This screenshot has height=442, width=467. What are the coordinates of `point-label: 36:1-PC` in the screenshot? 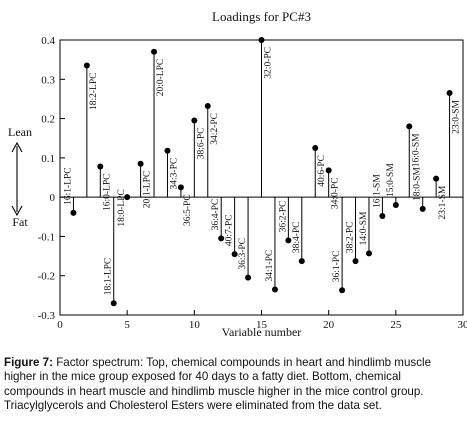 It's located at (337, 267).